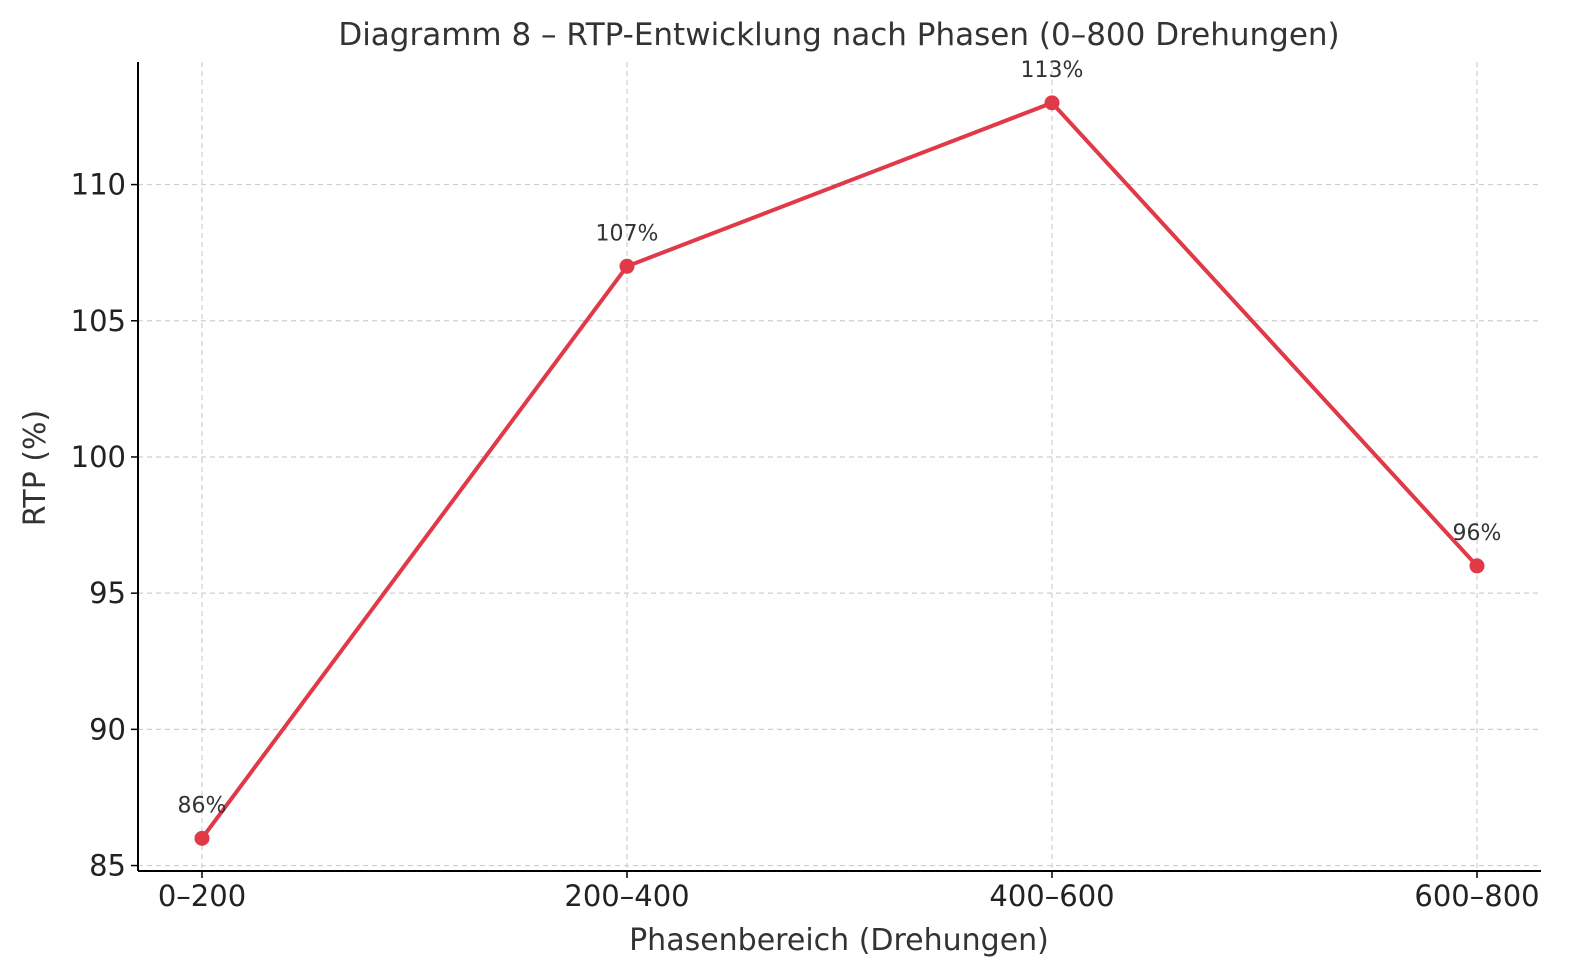 The image size is (1572, 980). I want to click on data-label: 86%, so click(202, 805).